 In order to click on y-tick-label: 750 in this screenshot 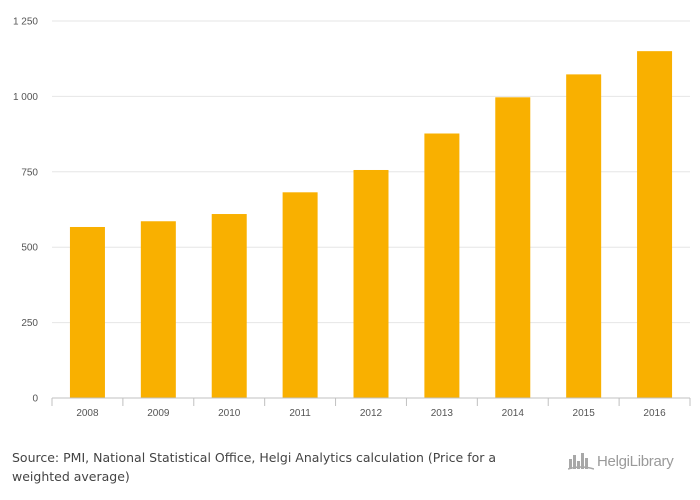, I will do `click(29, 172)`.